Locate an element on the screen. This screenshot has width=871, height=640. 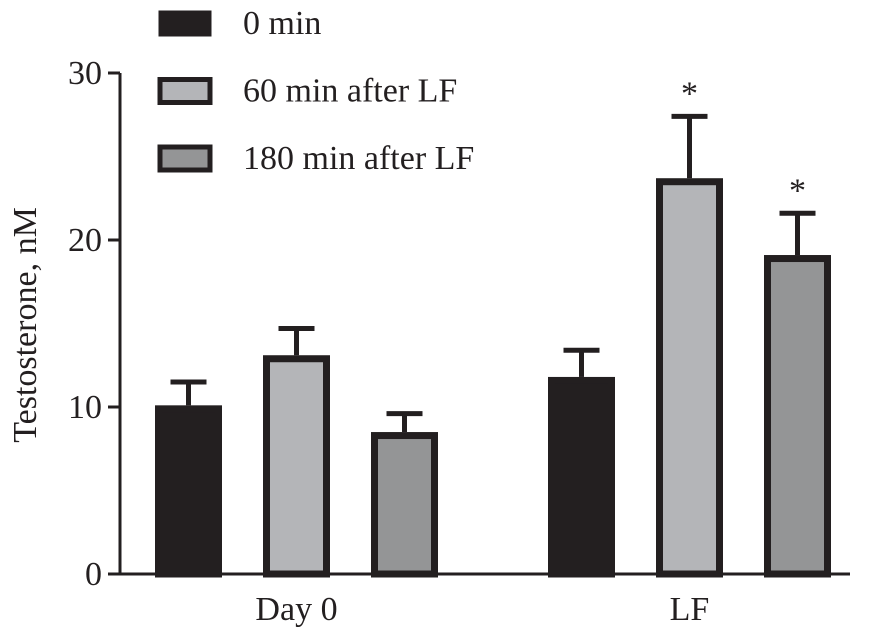
x-tick-label: LF is located at coordinates (690, 609).